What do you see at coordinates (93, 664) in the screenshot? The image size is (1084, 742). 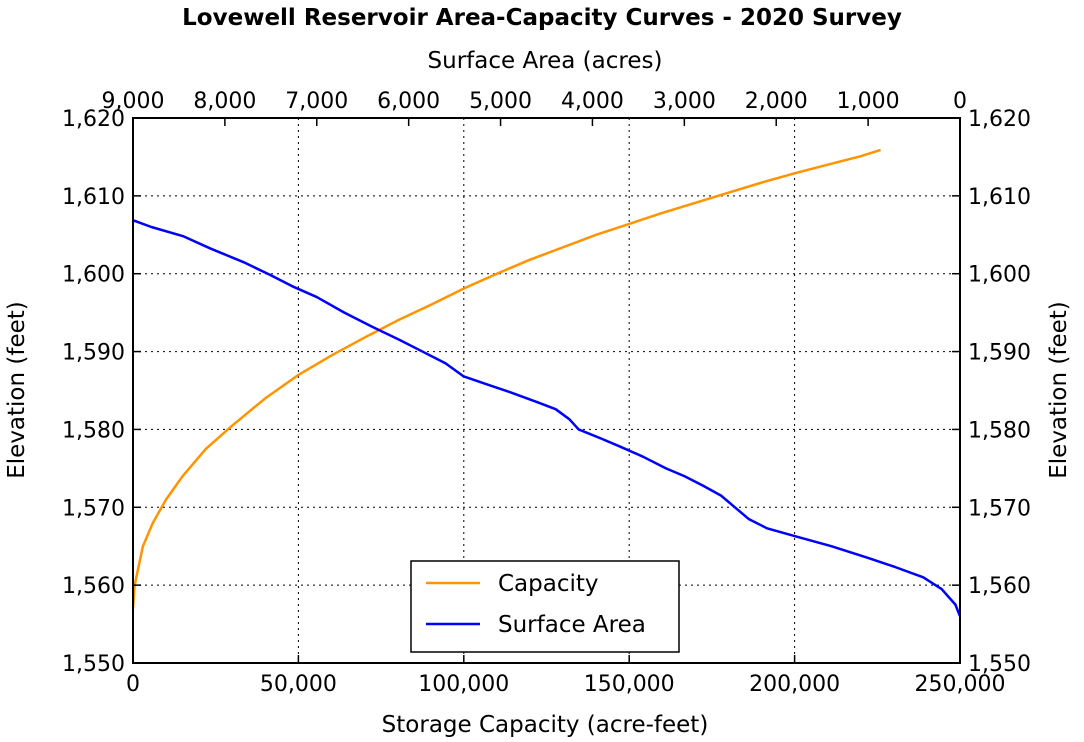 I see `y-tick-label-left: 1,550` at bounding box center [93, 664].